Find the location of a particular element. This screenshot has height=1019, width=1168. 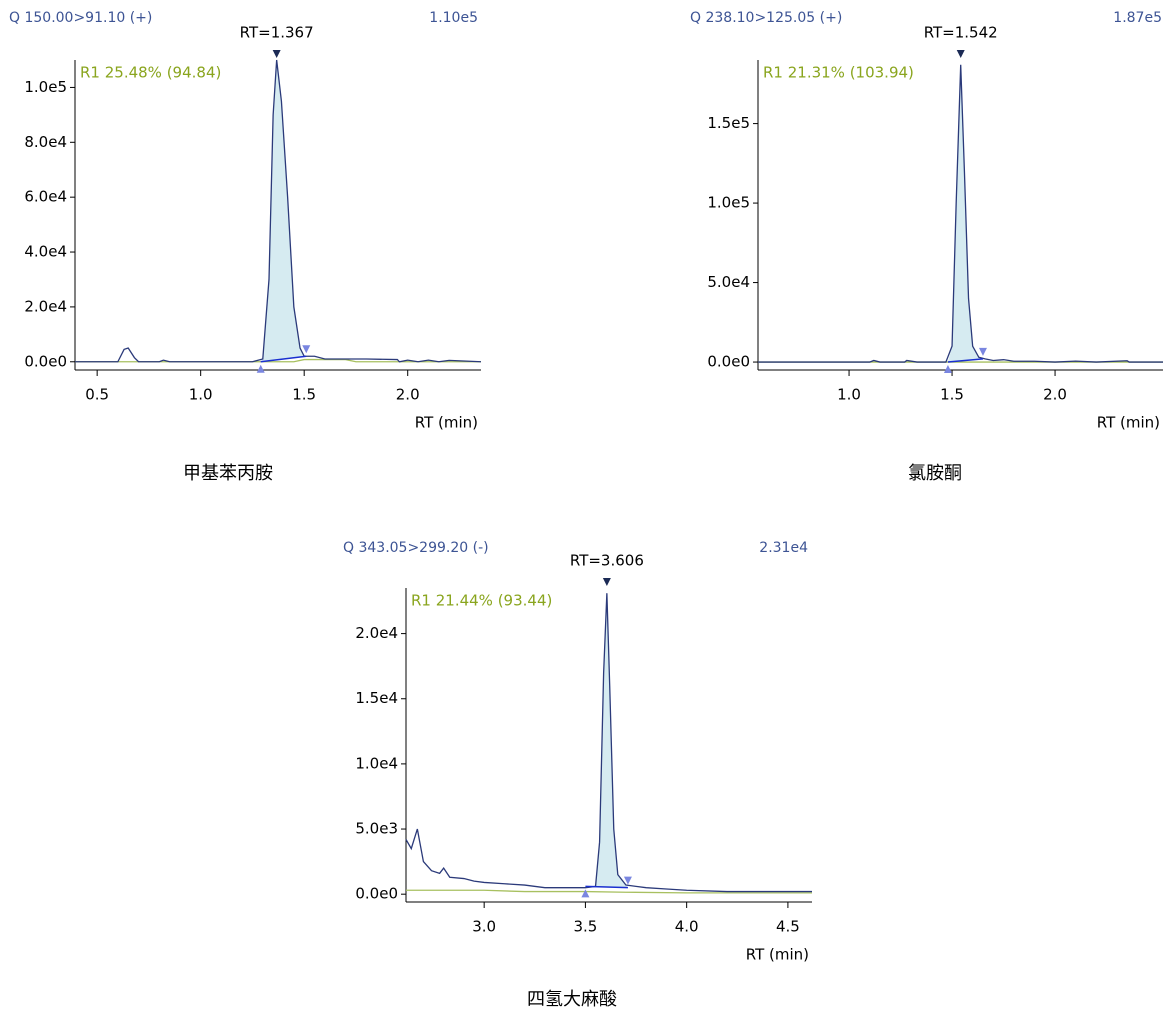

intensity: 2.31e4 is located at coordinates (783, 548).